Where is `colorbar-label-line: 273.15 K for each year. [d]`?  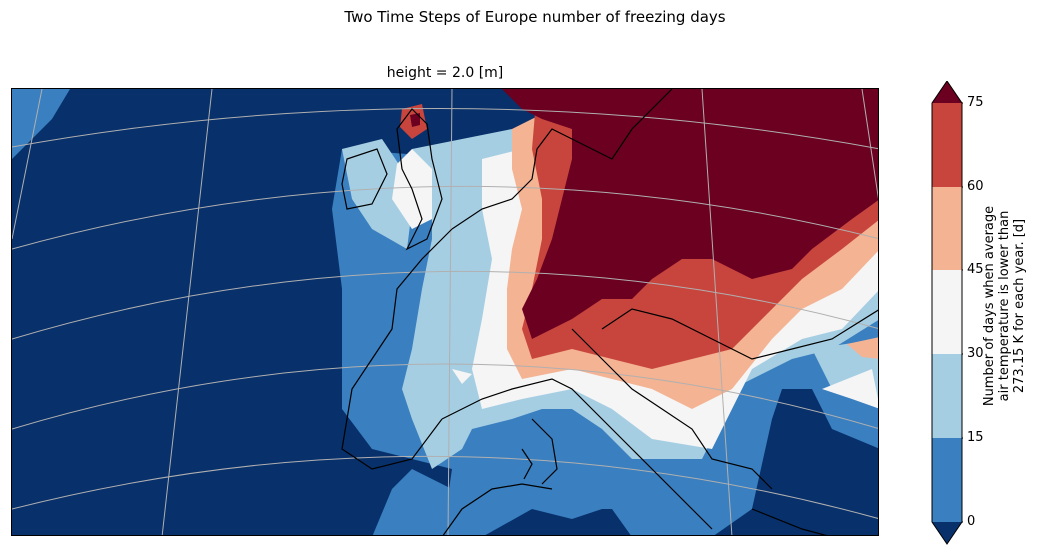
colorbar-label-line: 273.15 K for each year. [d] is located at coordinates (1019, 306).